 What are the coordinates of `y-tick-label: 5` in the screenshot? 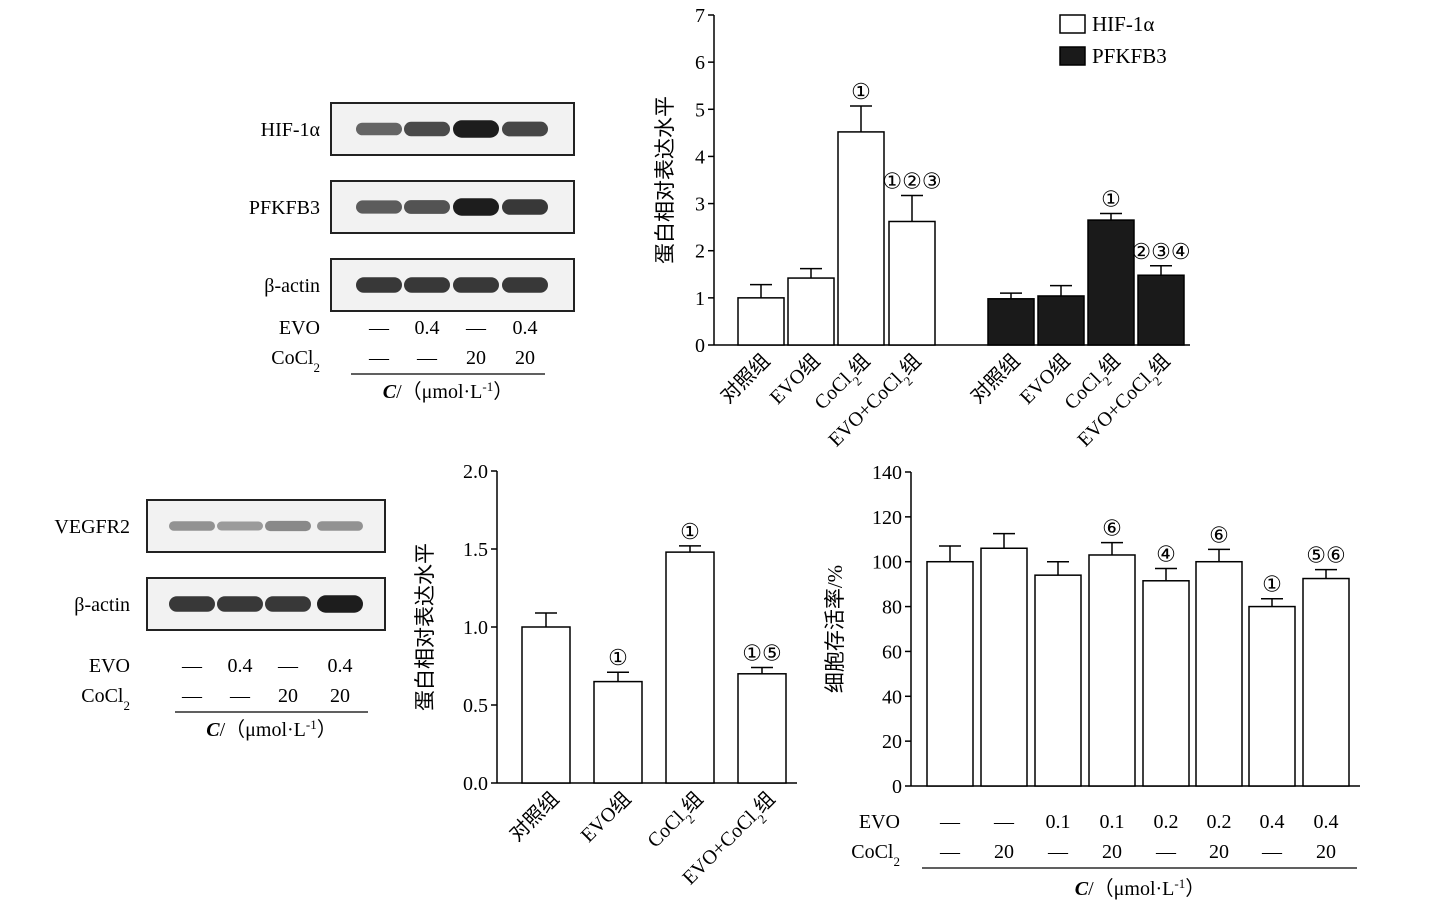 It's located at (700, 110).